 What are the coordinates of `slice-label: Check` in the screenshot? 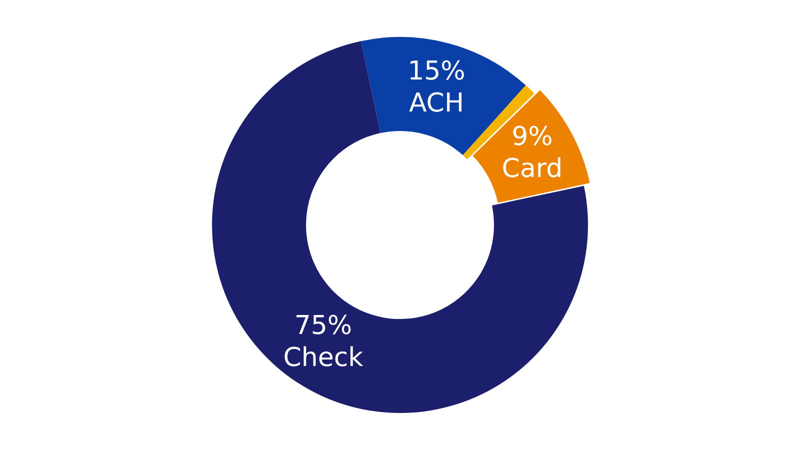 It's located at (323, 358).